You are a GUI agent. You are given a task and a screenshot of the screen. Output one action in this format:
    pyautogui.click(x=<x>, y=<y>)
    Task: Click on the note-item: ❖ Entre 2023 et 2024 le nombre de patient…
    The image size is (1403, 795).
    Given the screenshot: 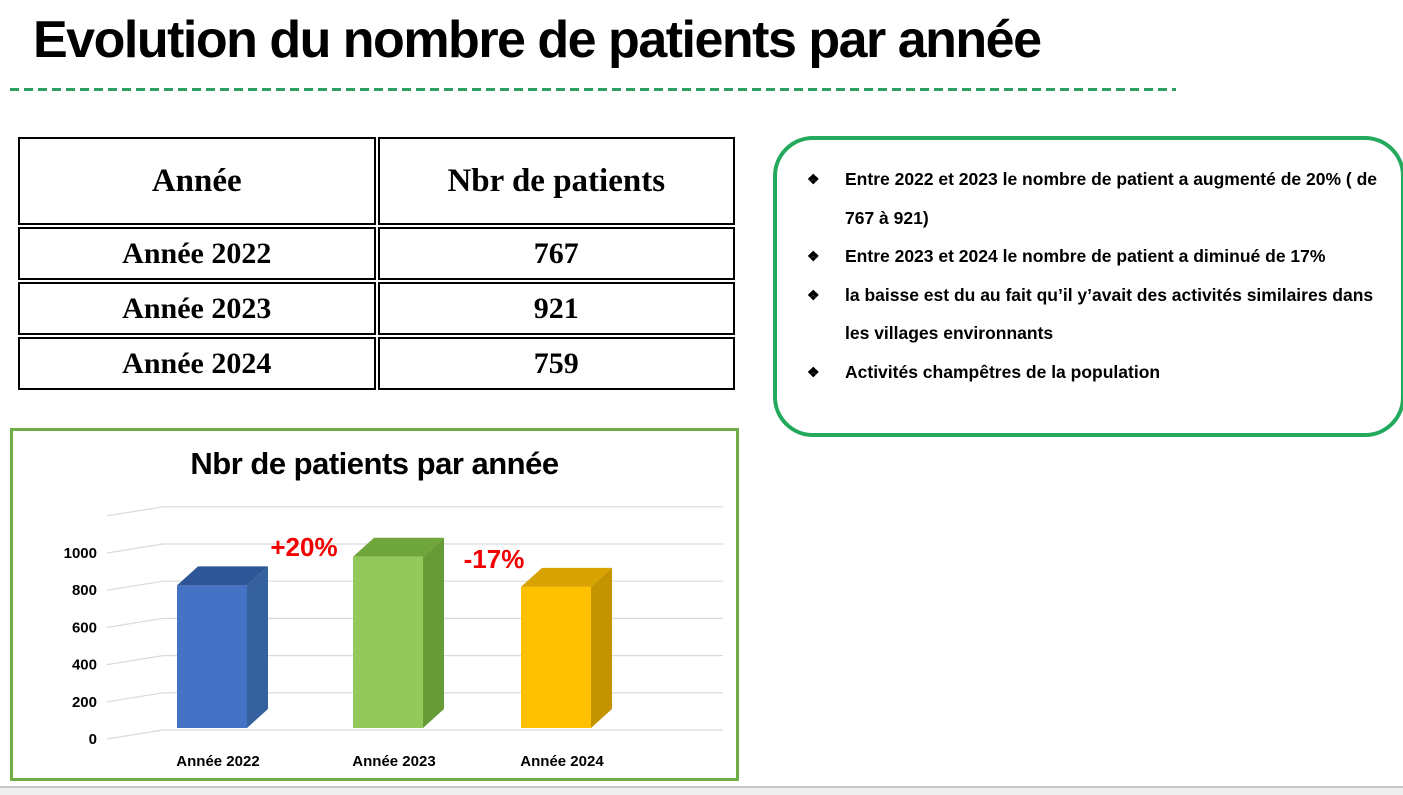 What is the action you would take?
    pyautogui.click(x=1091, y=256)
    